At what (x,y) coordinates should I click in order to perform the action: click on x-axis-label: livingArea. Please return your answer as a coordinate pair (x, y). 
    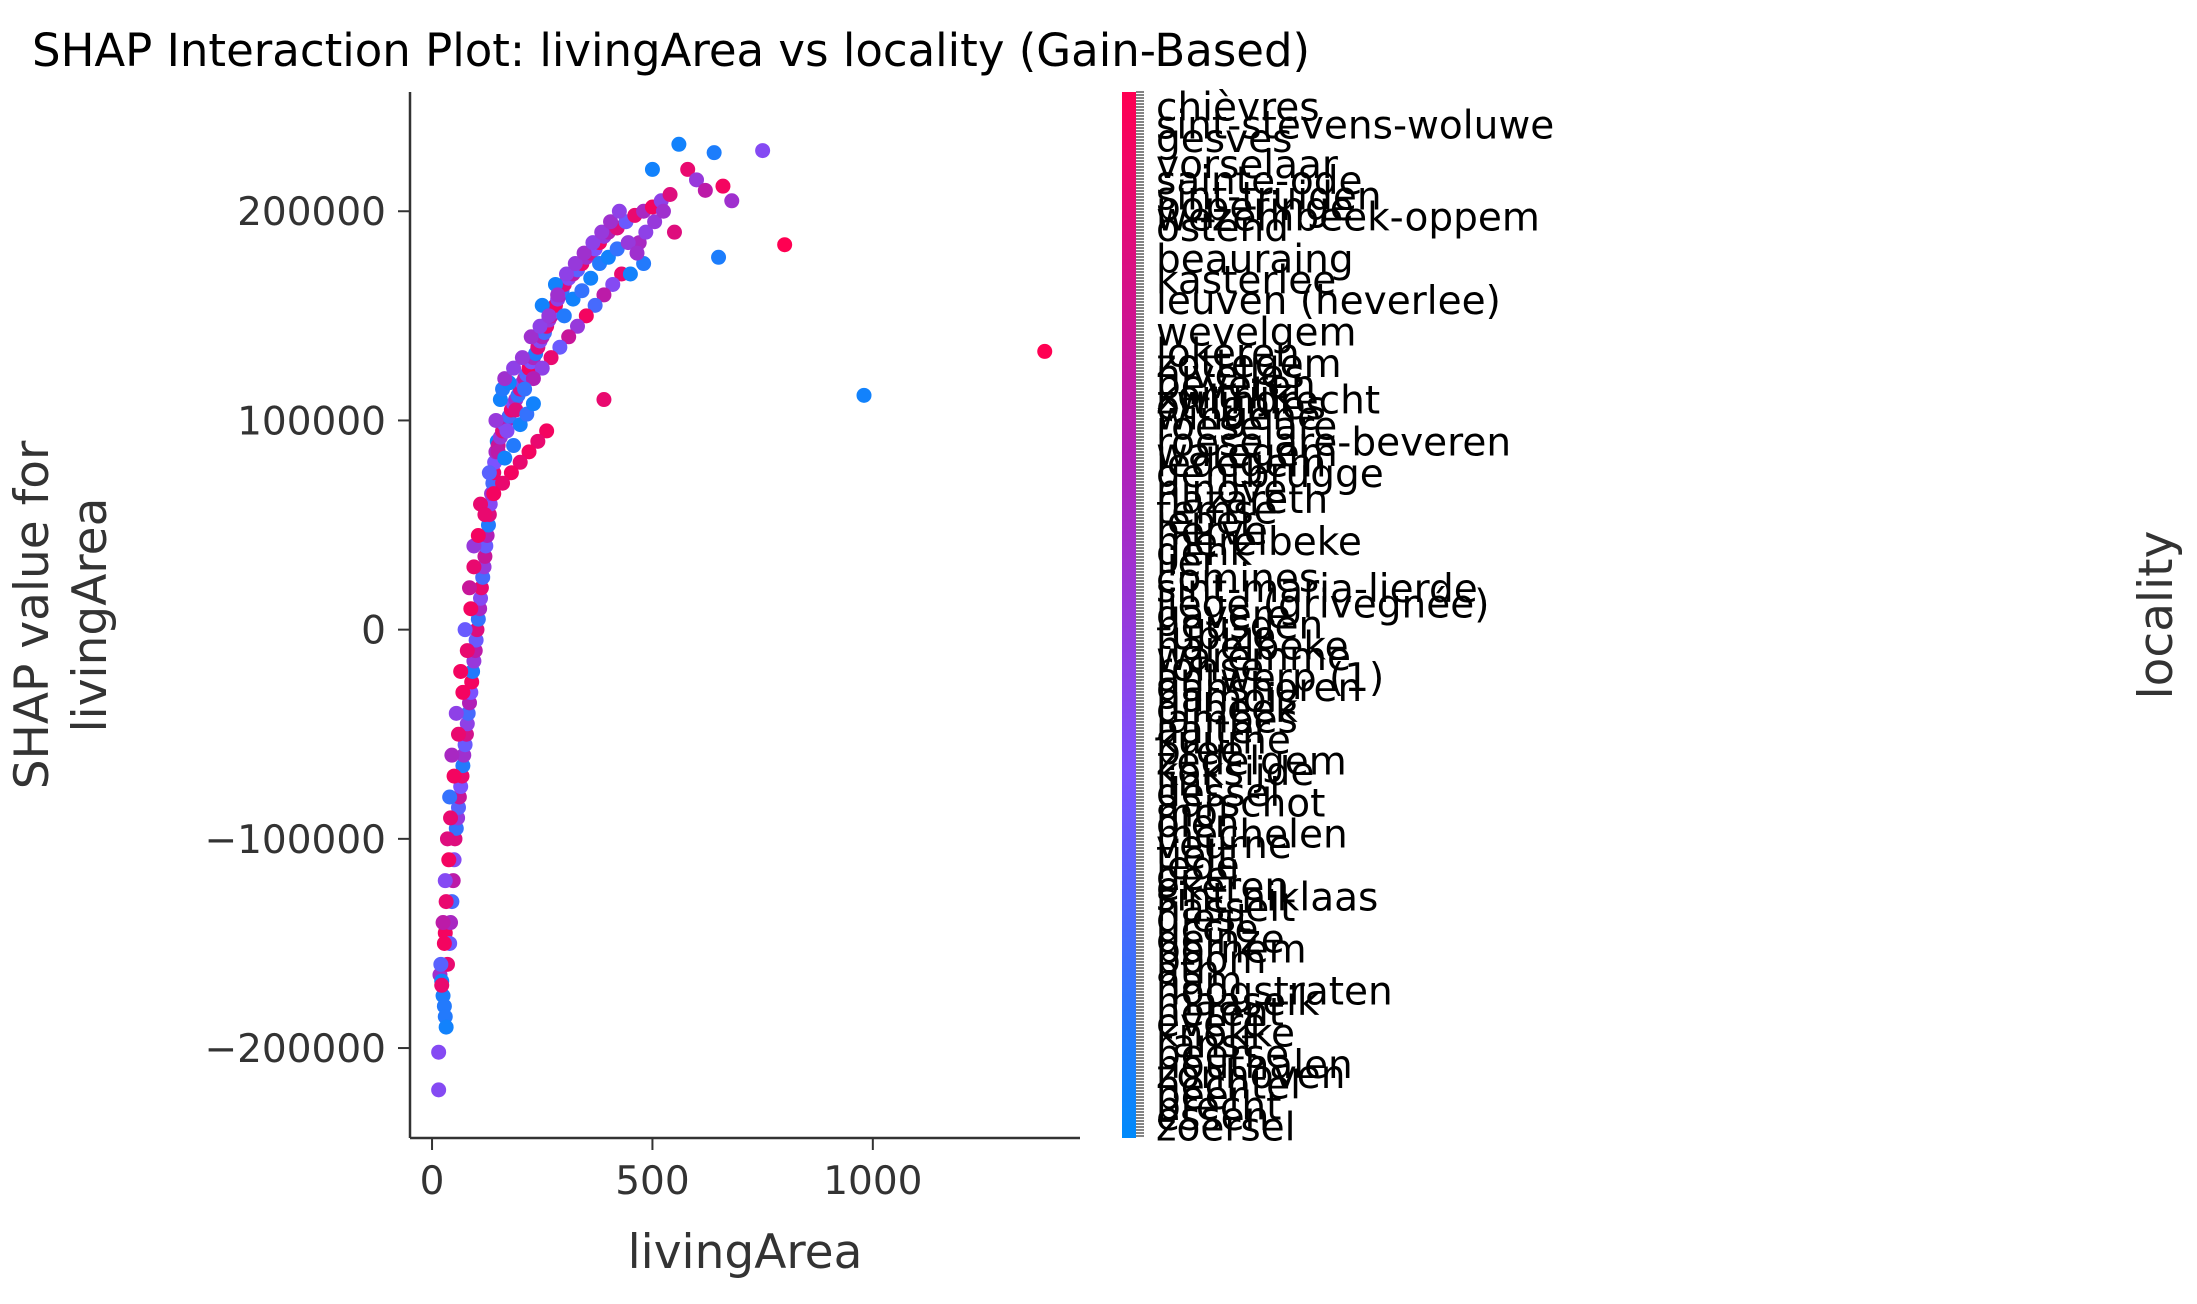
    Looking at the image, I should click on (745, 1252).